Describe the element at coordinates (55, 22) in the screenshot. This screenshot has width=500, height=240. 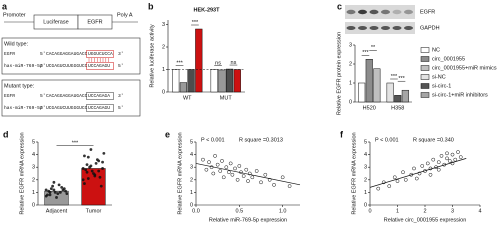
I see `luciferase: Luciferase` at that location.